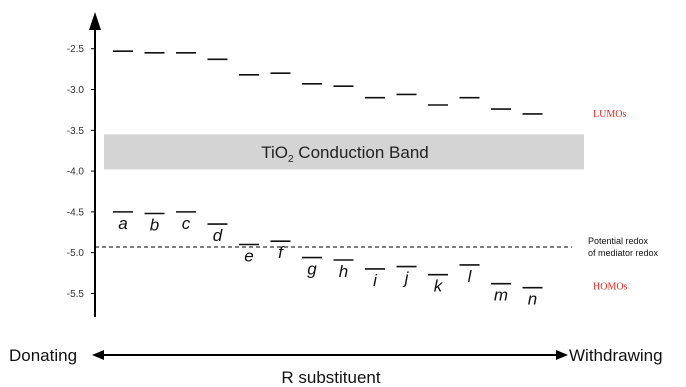 The width and height of the screenshot is (686, 387). Describe the element at coordinates (76, 90) in the screenshot. I see `y-tick-label: -3.0` at that location.